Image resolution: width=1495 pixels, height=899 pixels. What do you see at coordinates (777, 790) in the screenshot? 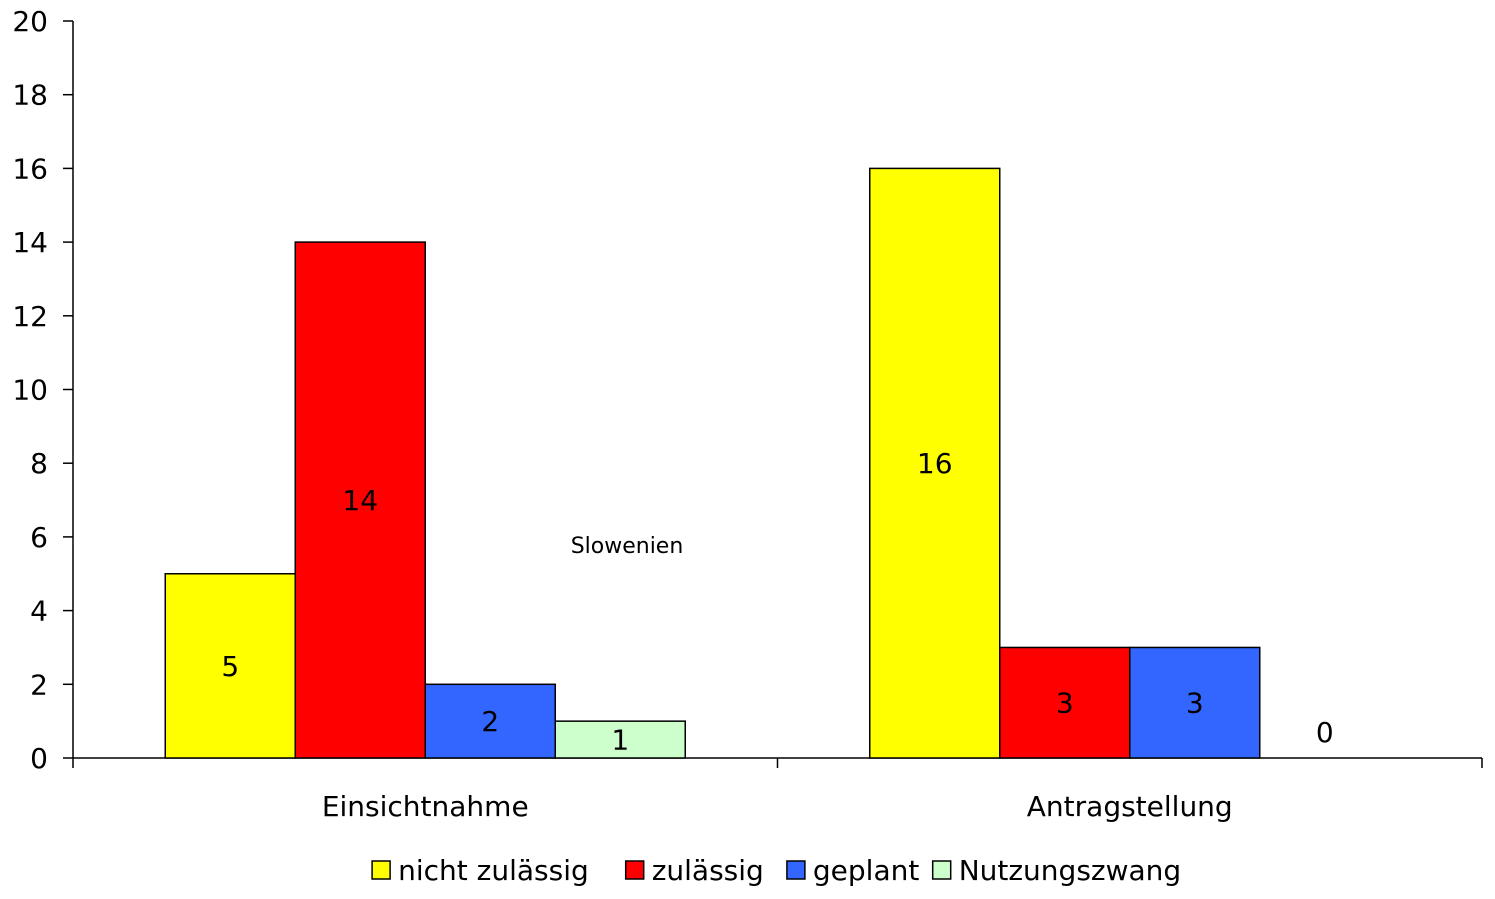
I see `x-axis: Einsichtnahme Antragstellung` at bounding box center [777, 790].